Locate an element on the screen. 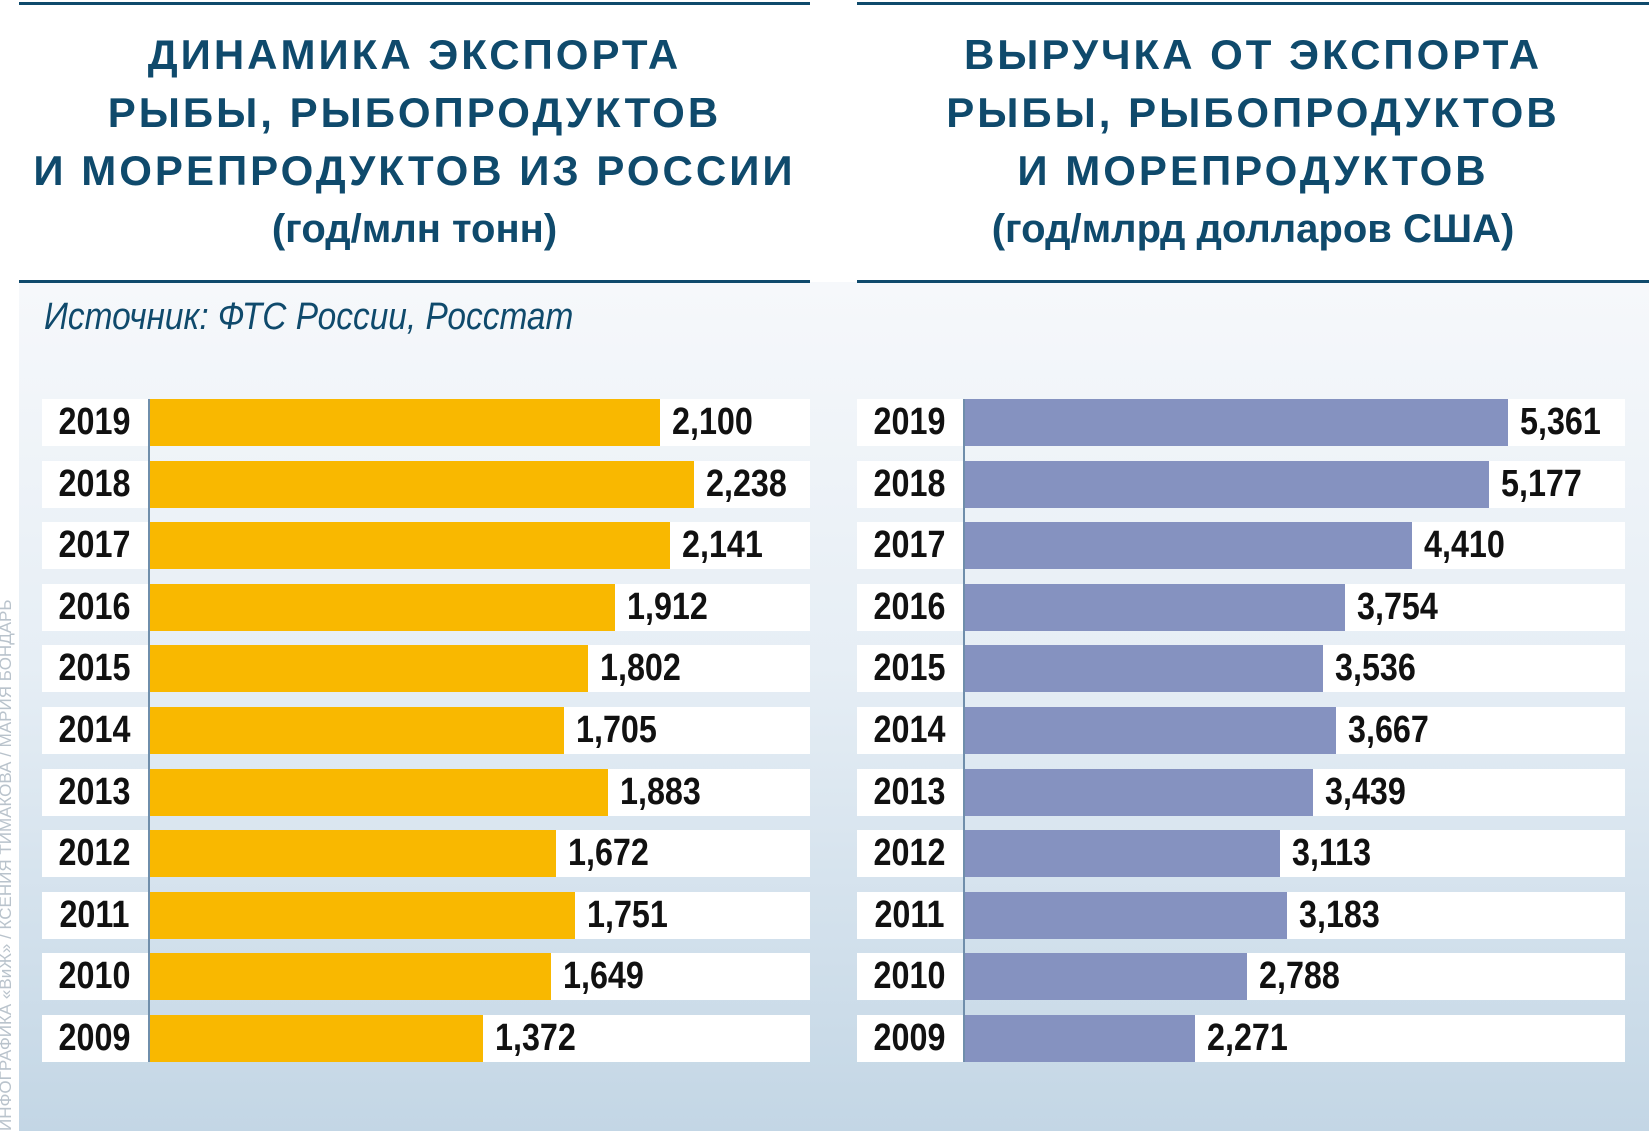  bar-row: 2012 3,113 is located at coordinates (1241, 854).